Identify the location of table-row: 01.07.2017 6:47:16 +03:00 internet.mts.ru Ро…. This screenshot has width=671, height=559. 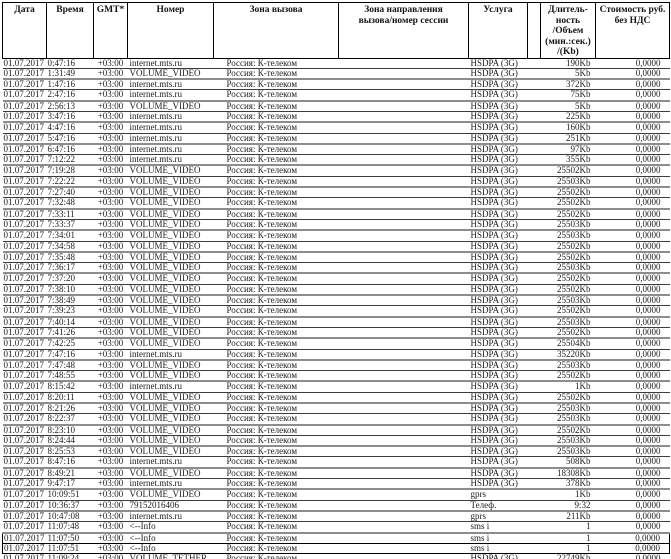
(336, 149).